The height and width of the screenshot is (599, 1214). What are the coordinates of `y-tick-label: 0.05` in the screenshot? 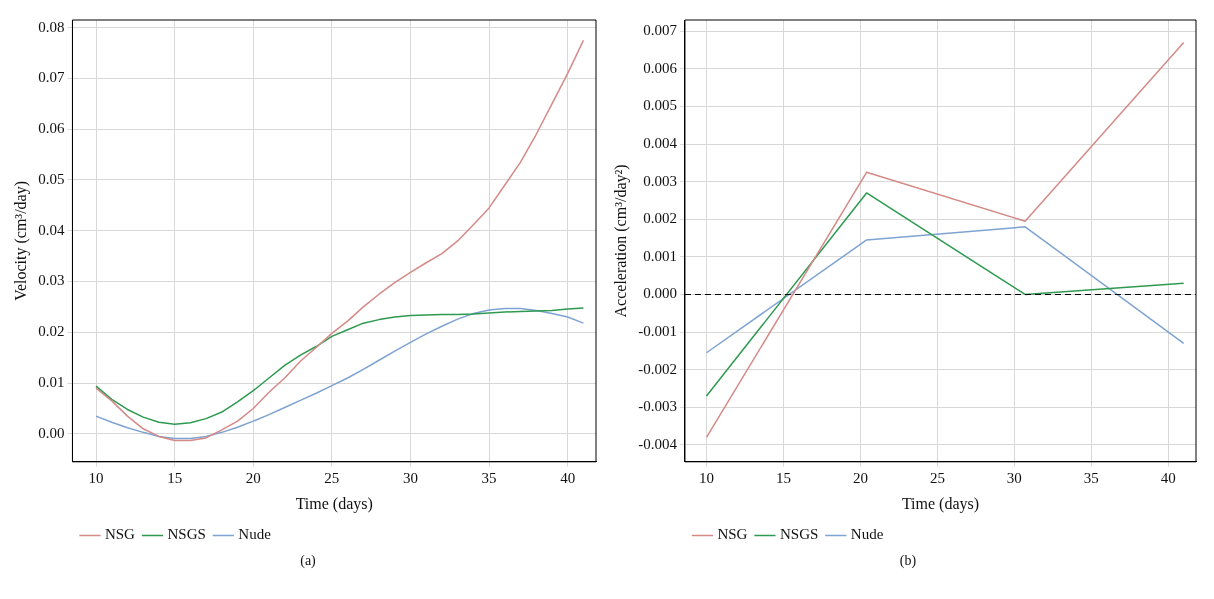 It's located at (51, 178).